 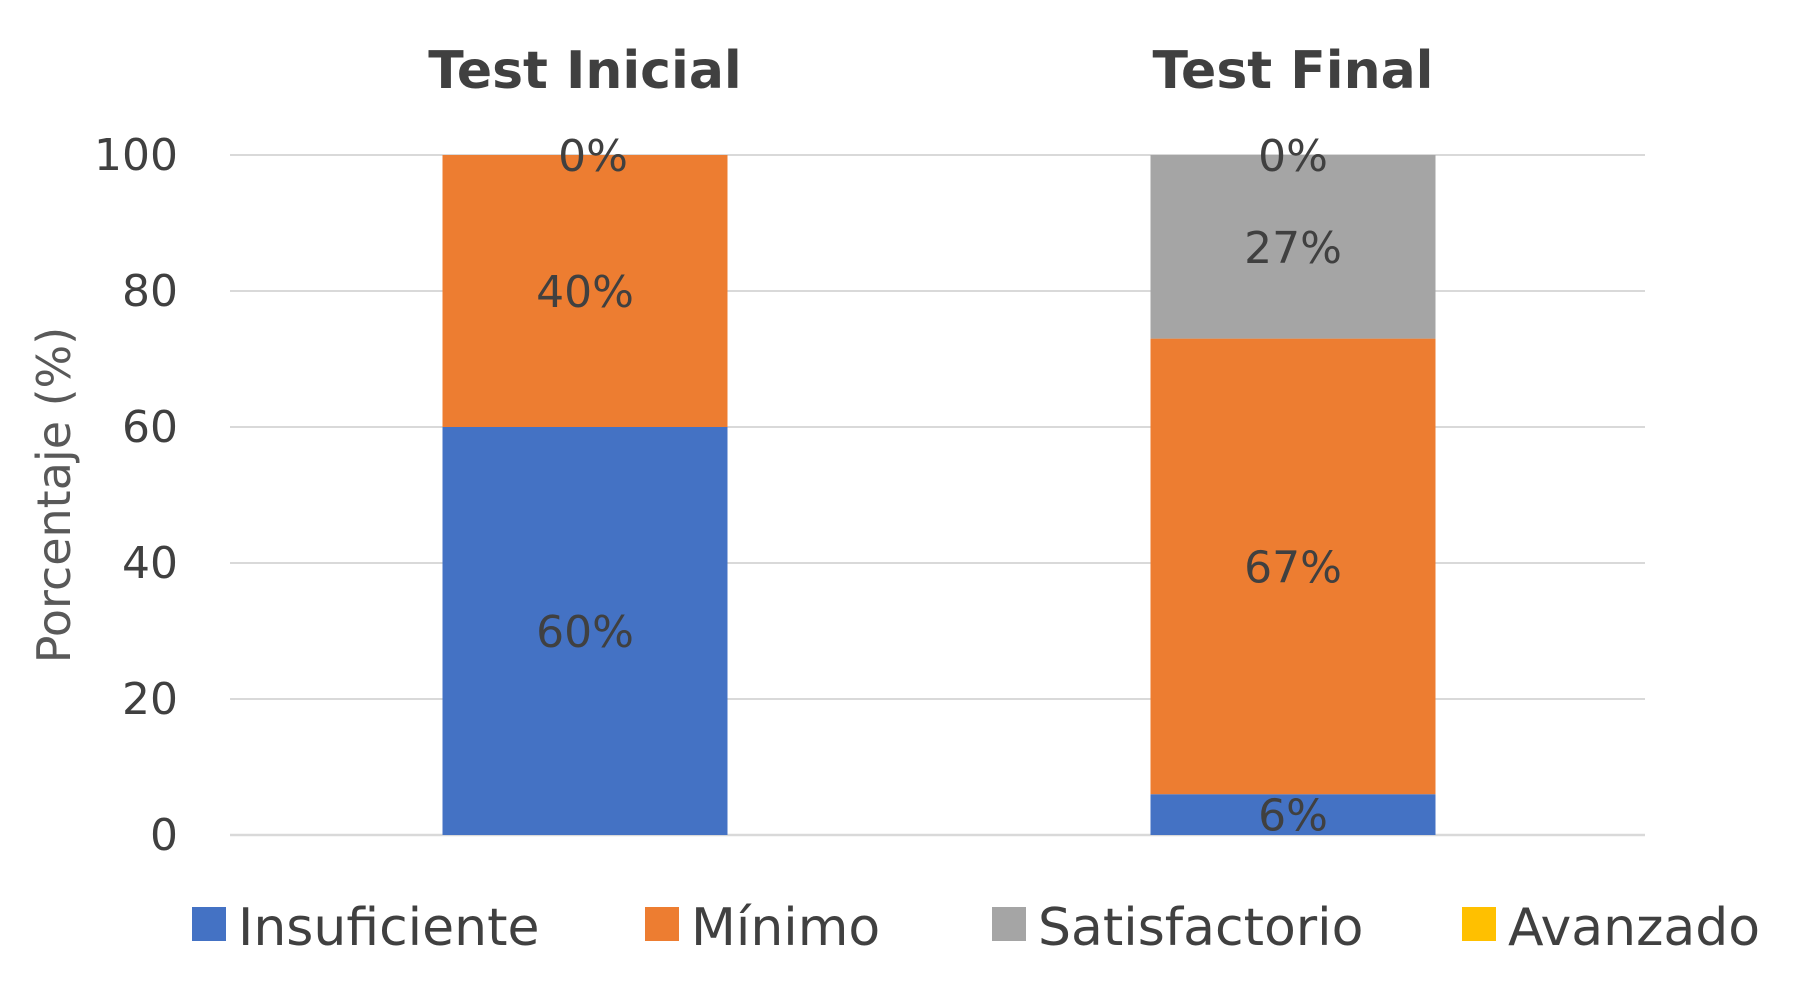 What do you see at coordinates (1479, 924) in the screenshot?
I see `legend-swatch-avanzado` at bounding box center [1479, 924].